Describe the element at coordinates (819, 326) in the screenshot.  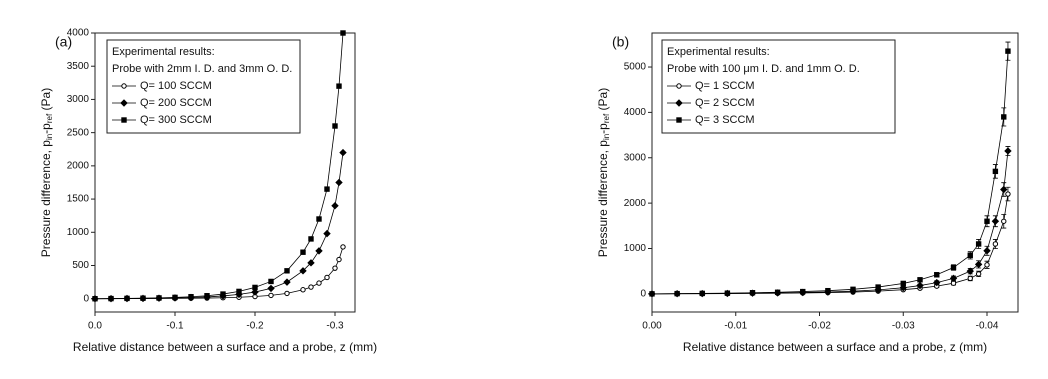
I see `x-tick-label: -0.02` at that location.